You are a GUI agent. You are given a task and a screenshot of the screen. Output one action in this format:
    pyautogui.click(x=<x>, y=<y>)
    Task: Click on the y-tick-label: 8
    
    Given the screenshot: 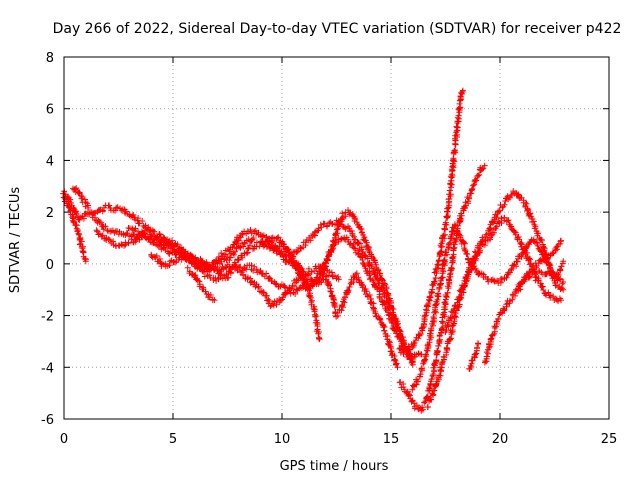 What is the action you would take?
    pyautogui.click(x=50, y=58)
    